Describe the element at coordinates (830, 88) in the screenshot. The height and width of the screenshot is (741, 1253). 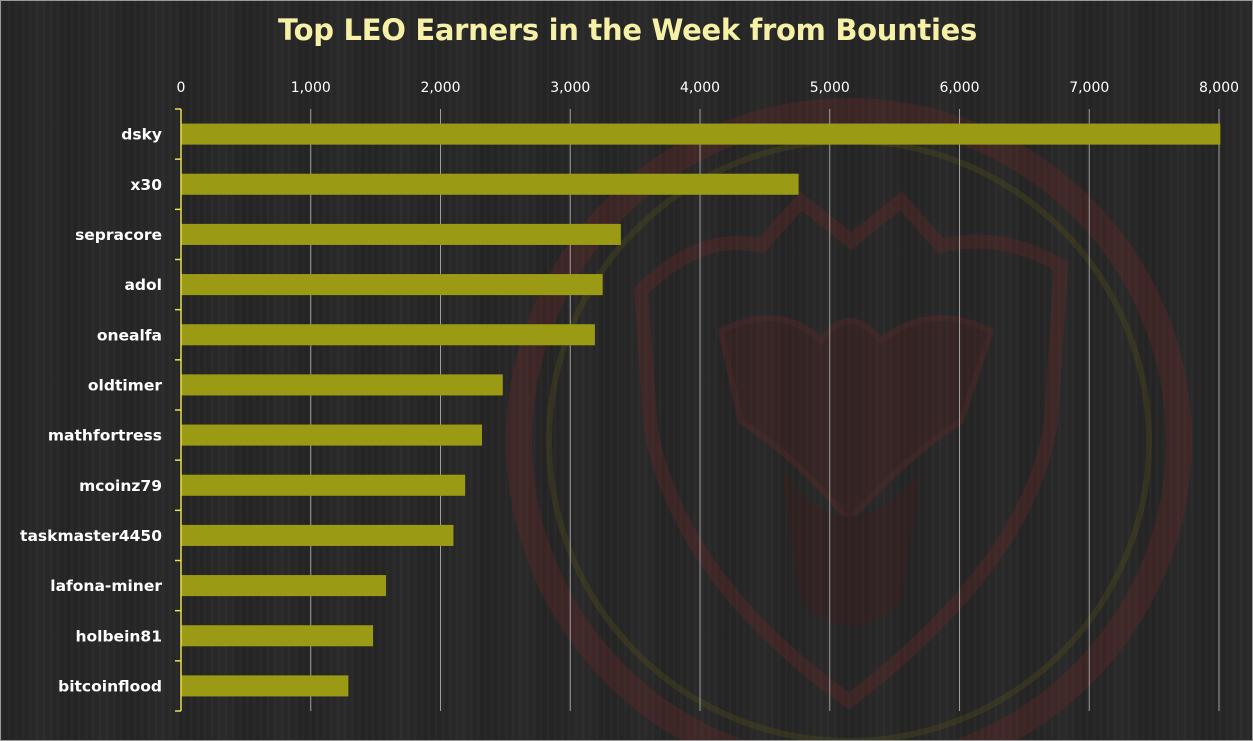
I see `x-tick-label: 5,000` at that location.